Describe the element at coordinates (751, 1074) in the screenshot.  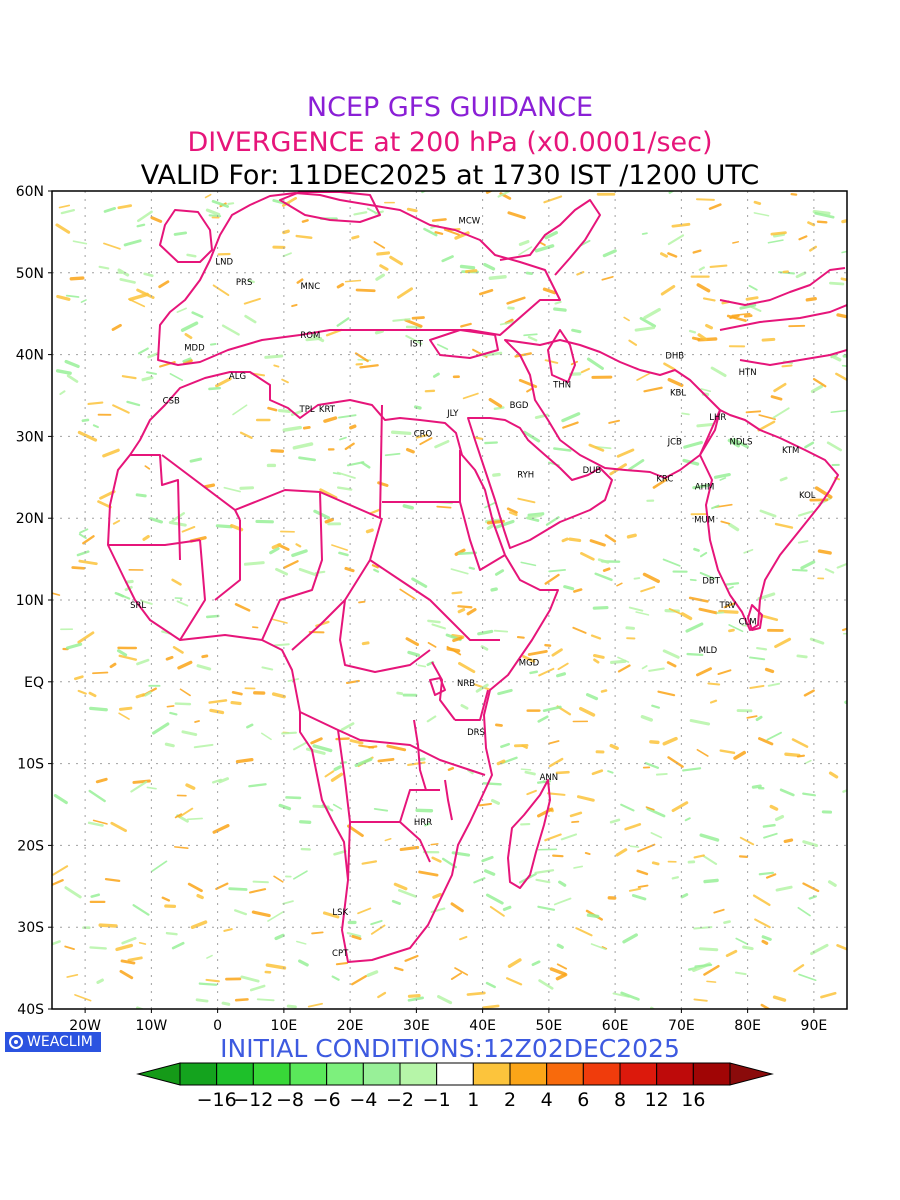
I see `colorbar-right-arrow` at that location.